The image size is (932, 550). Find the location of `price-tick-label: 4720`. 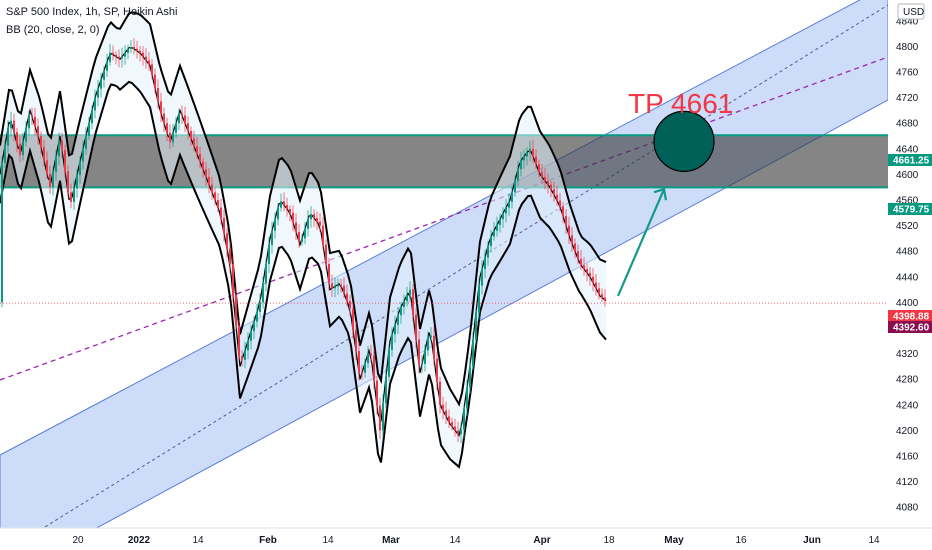

price-tick-label: 4720 is located at coordinates (907, 98).